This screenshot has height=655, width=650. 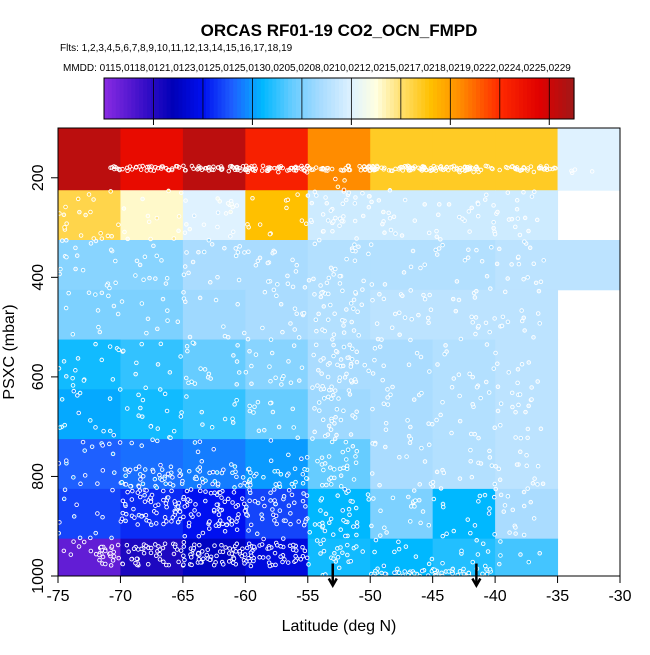 What do you see at coordinates (120, 596) in the screenshot?
I see `x-tick-label: -70` at bounding box center [120, 596].